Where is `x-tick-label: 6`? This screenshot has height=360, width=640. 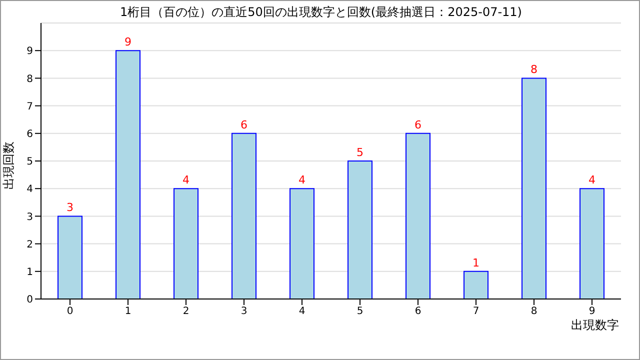
x-tick-label: 6 is located at coordinates (418, 312).